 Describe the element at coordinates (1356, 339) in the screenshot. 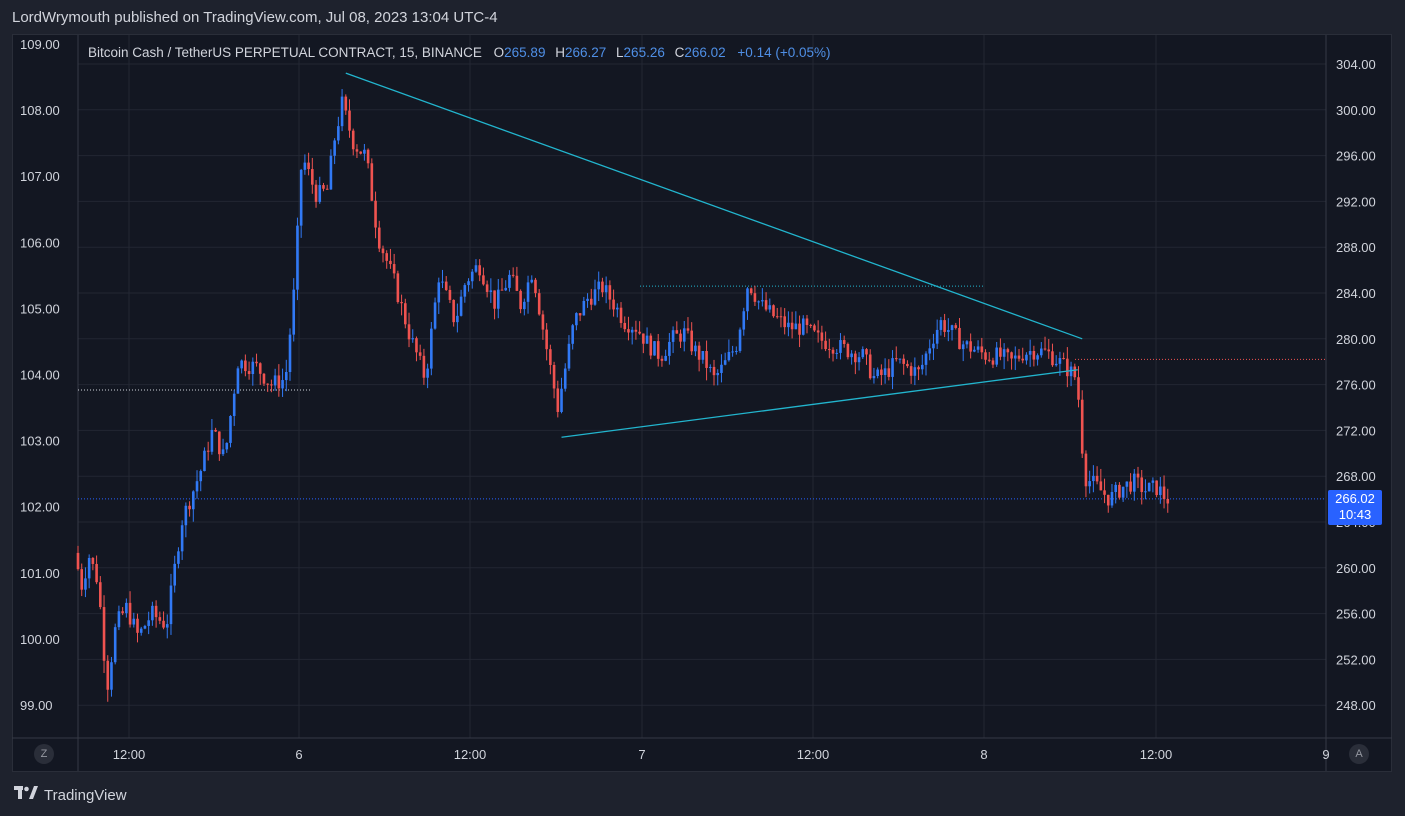

I see `right-tick-label: 280.00` at that location.